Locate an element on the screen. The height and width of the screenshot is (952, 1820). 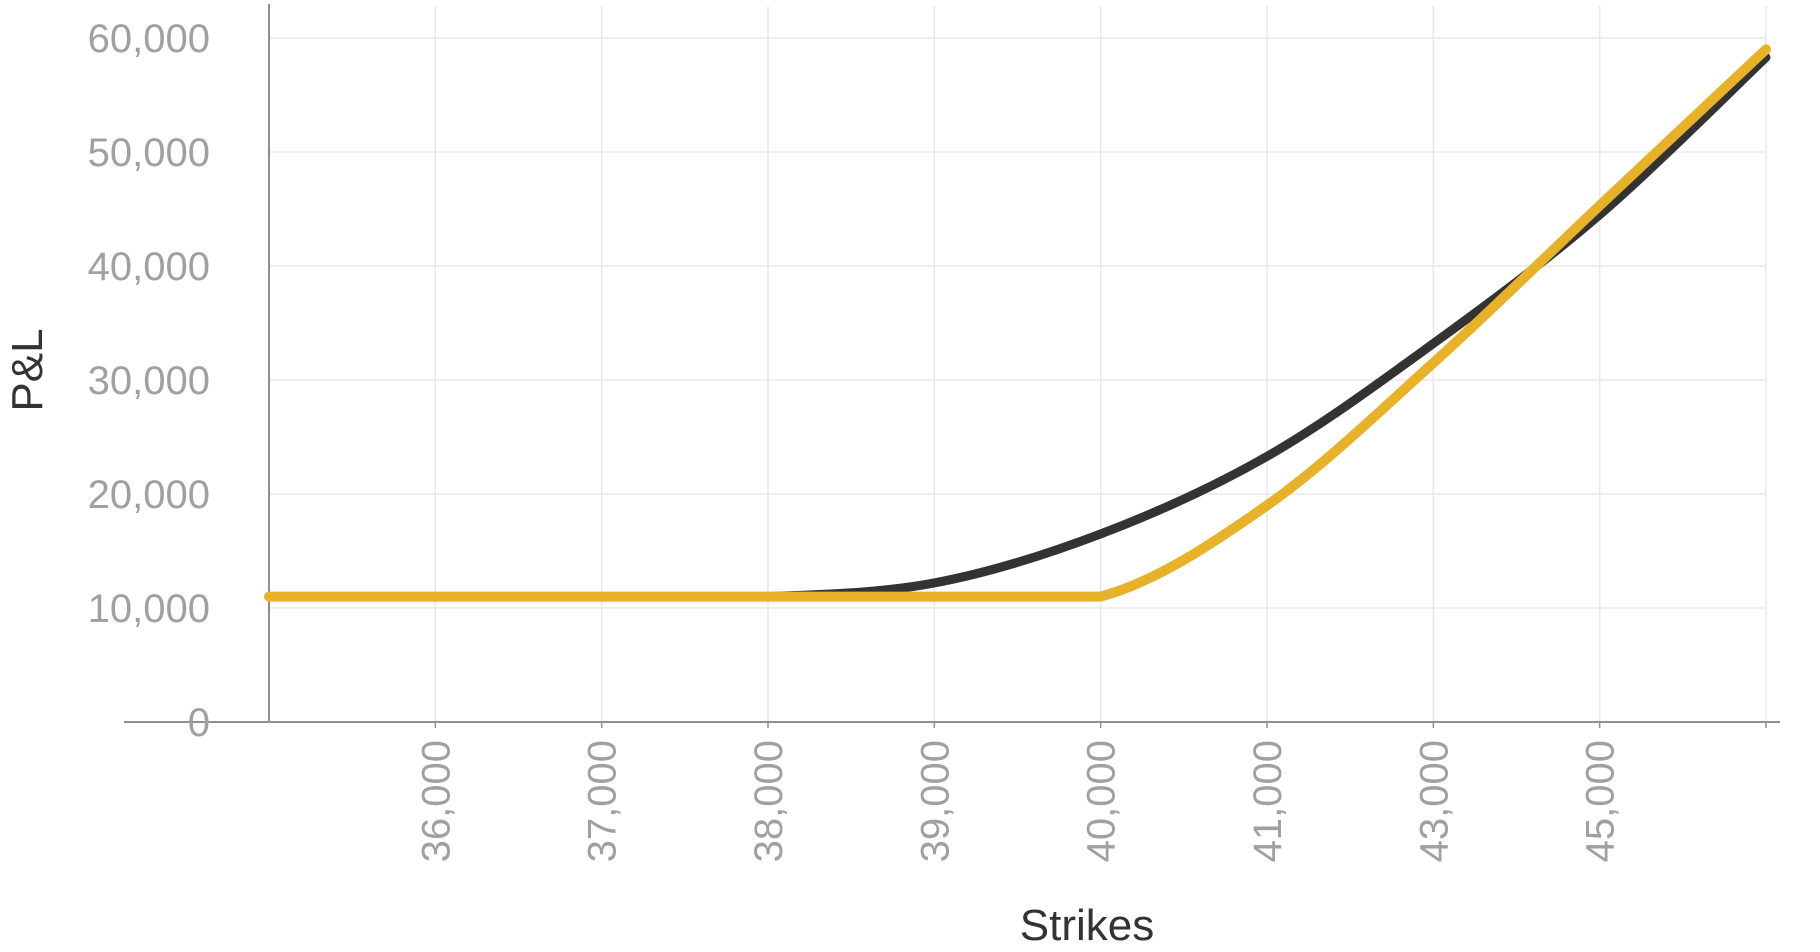
y-tick-labels: 0 10,000 20,000 30,000 40,000 50,000 60,000 is located at coordinates (149, 381).